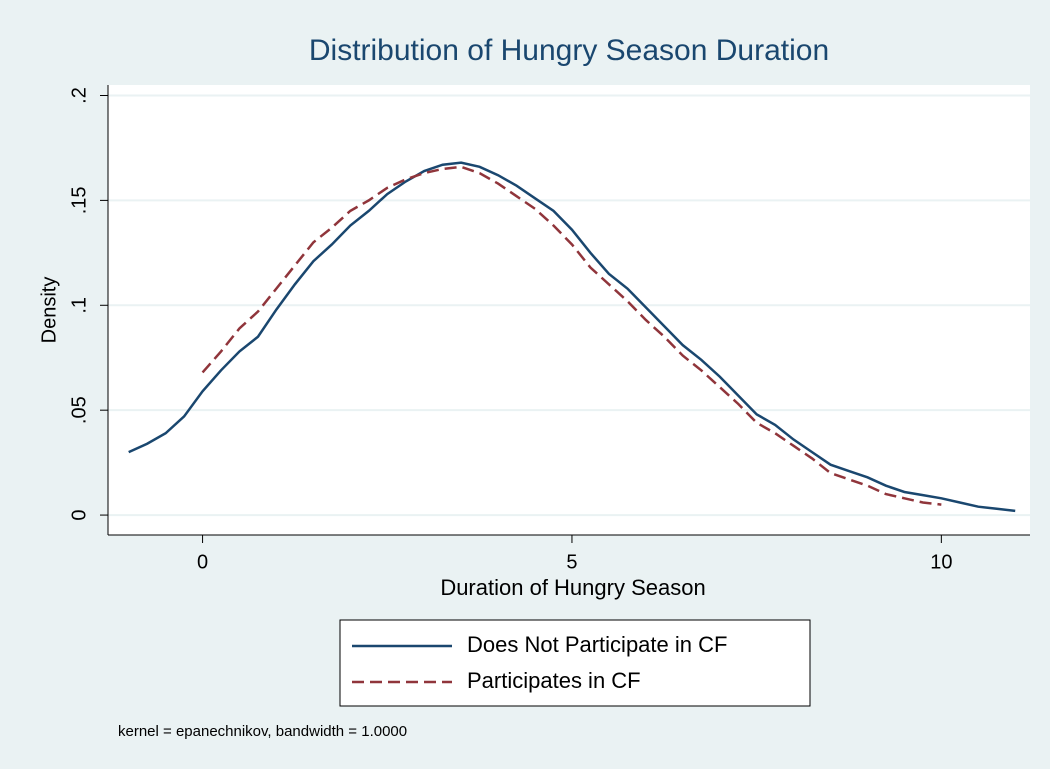 Image resolution: width=1050 pixels, height=769 pixels. I want to click on y-tick-label: .1, so click(79, 305).